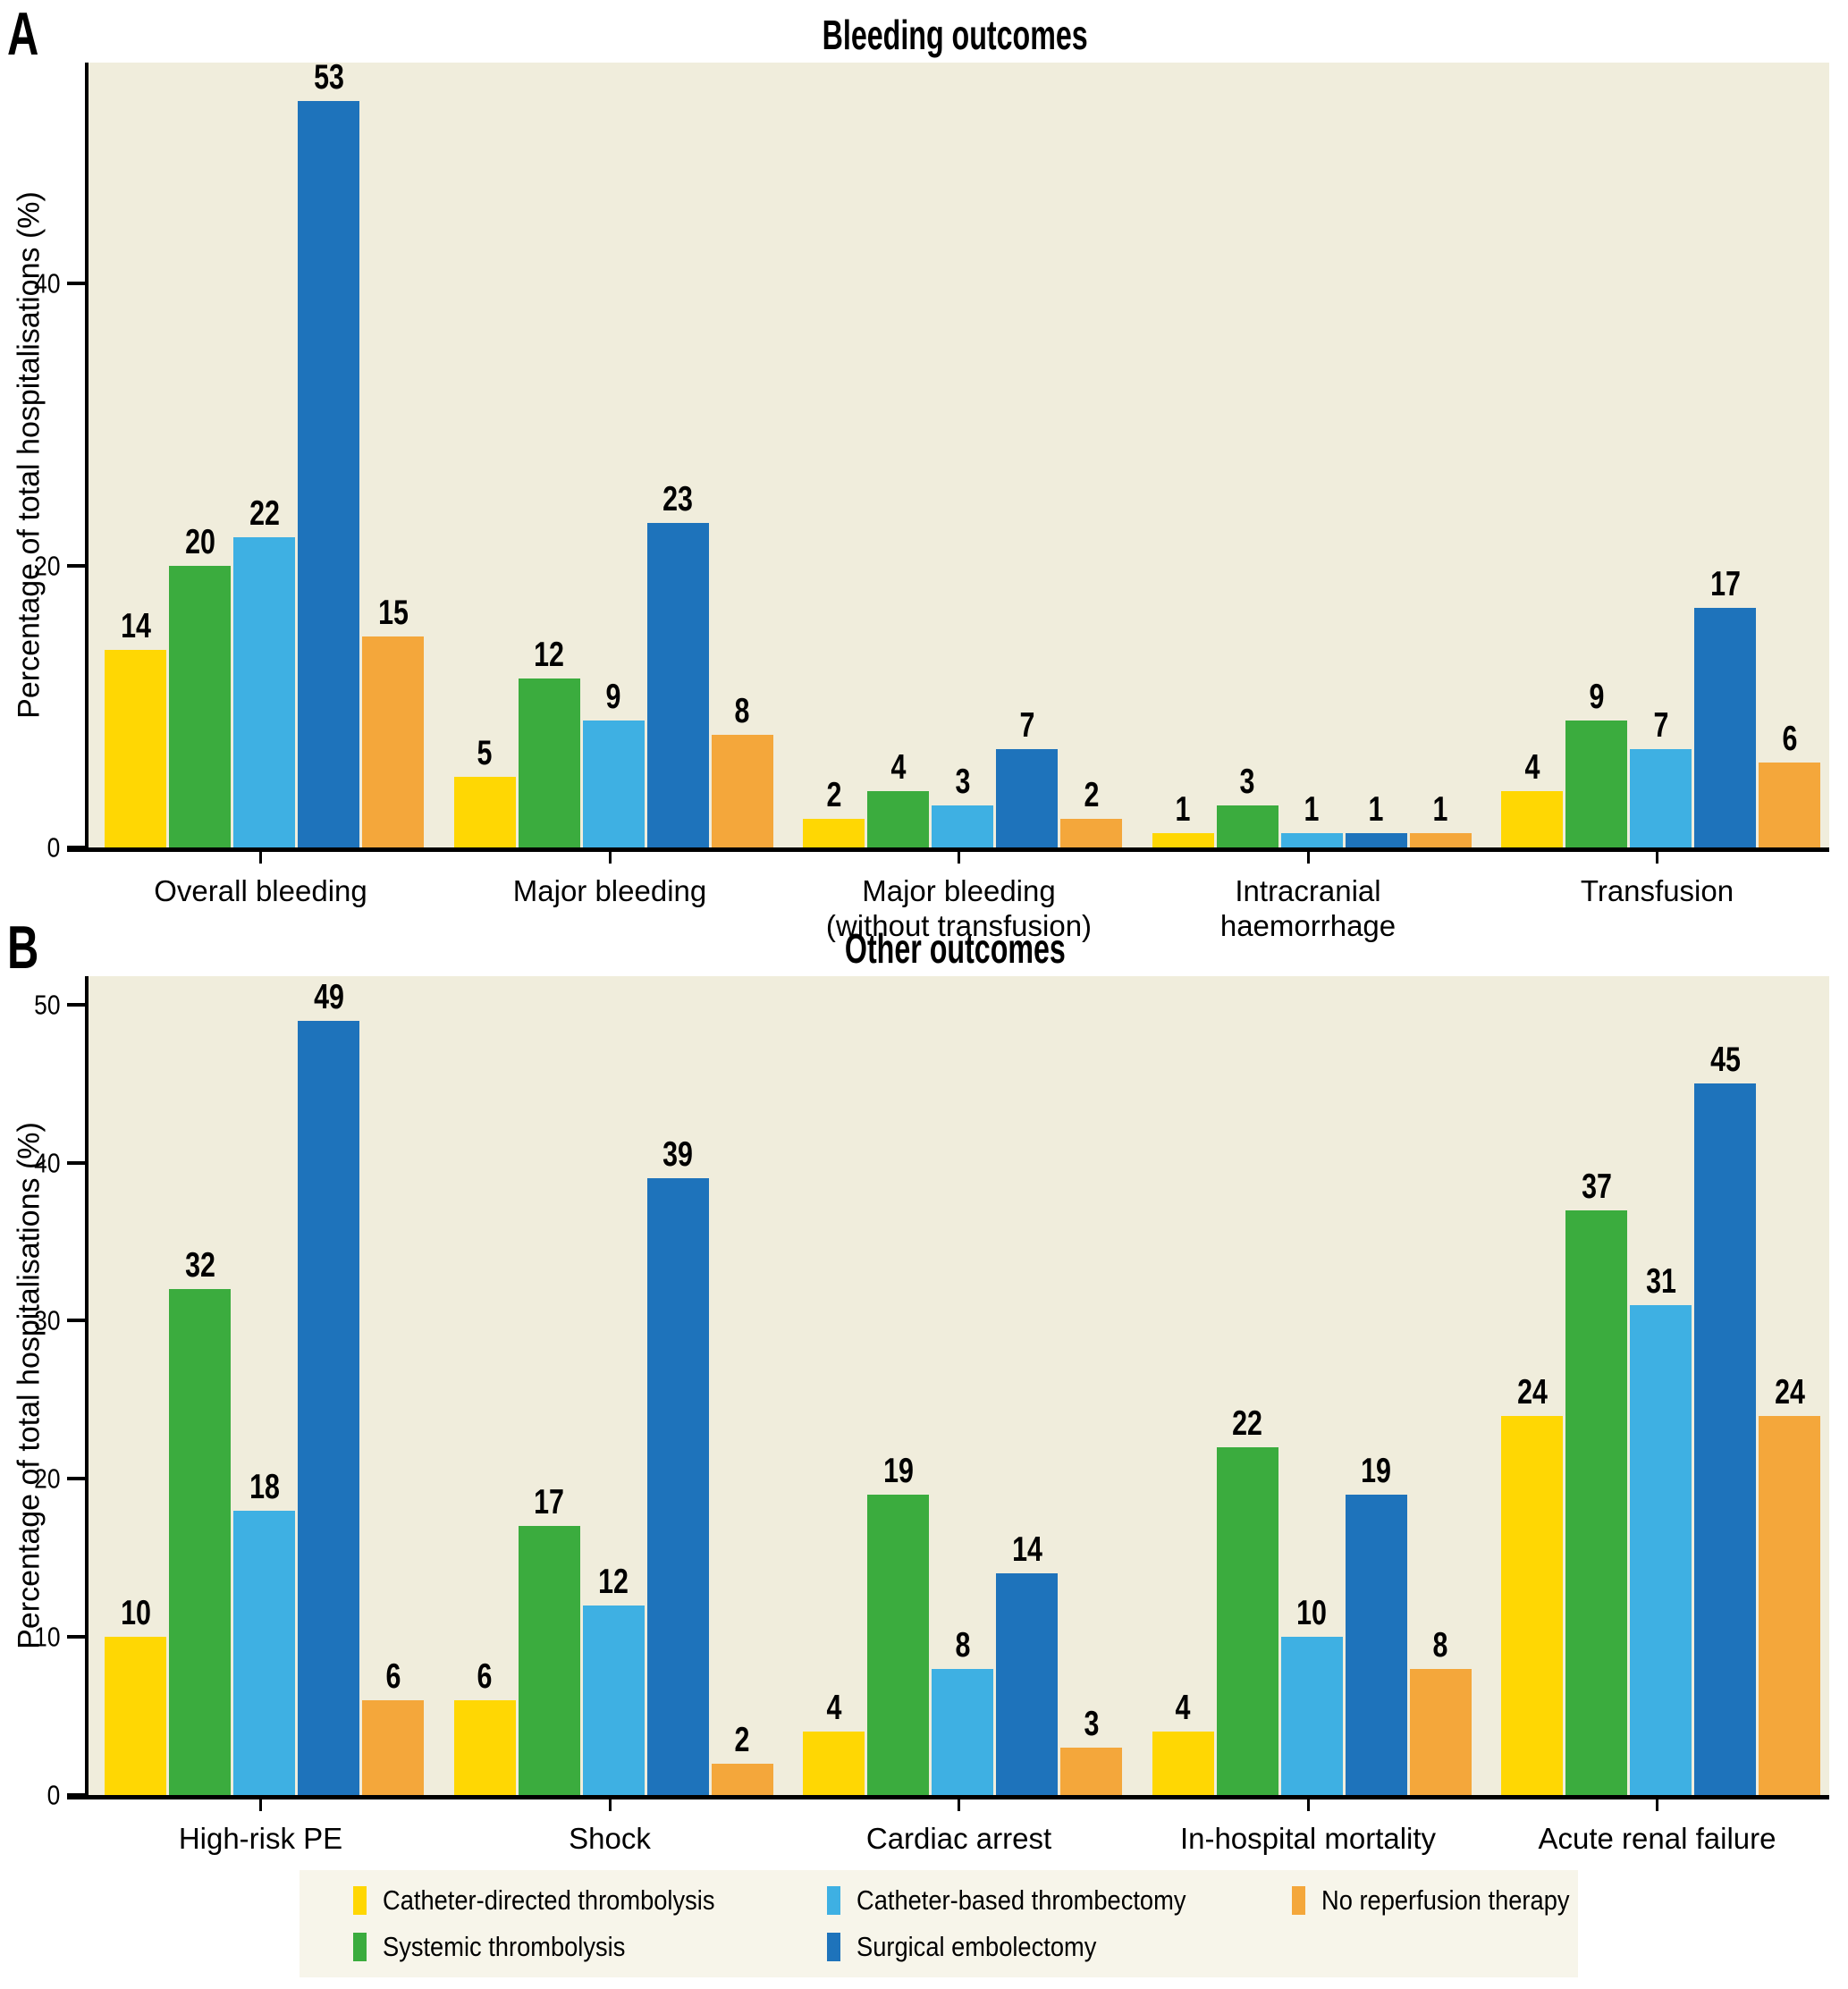 The width and height of the screenshot is (1848, 1989). I want to click on bar-value-label: 23, so click(677, 499).